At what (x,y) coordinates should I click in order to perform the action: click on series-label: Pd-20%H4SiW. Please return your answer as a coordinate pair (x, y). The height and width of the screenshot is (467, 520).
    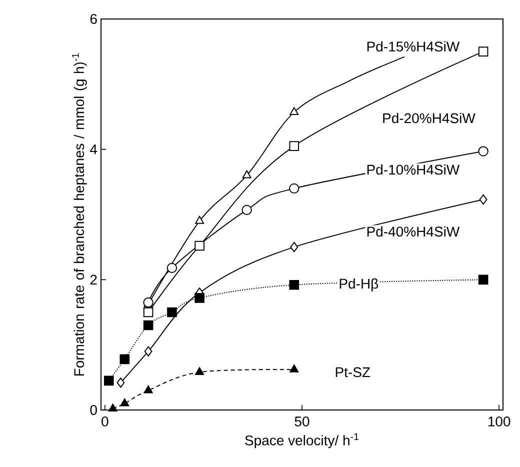
    Looking at the image, I should click on (429, 118).